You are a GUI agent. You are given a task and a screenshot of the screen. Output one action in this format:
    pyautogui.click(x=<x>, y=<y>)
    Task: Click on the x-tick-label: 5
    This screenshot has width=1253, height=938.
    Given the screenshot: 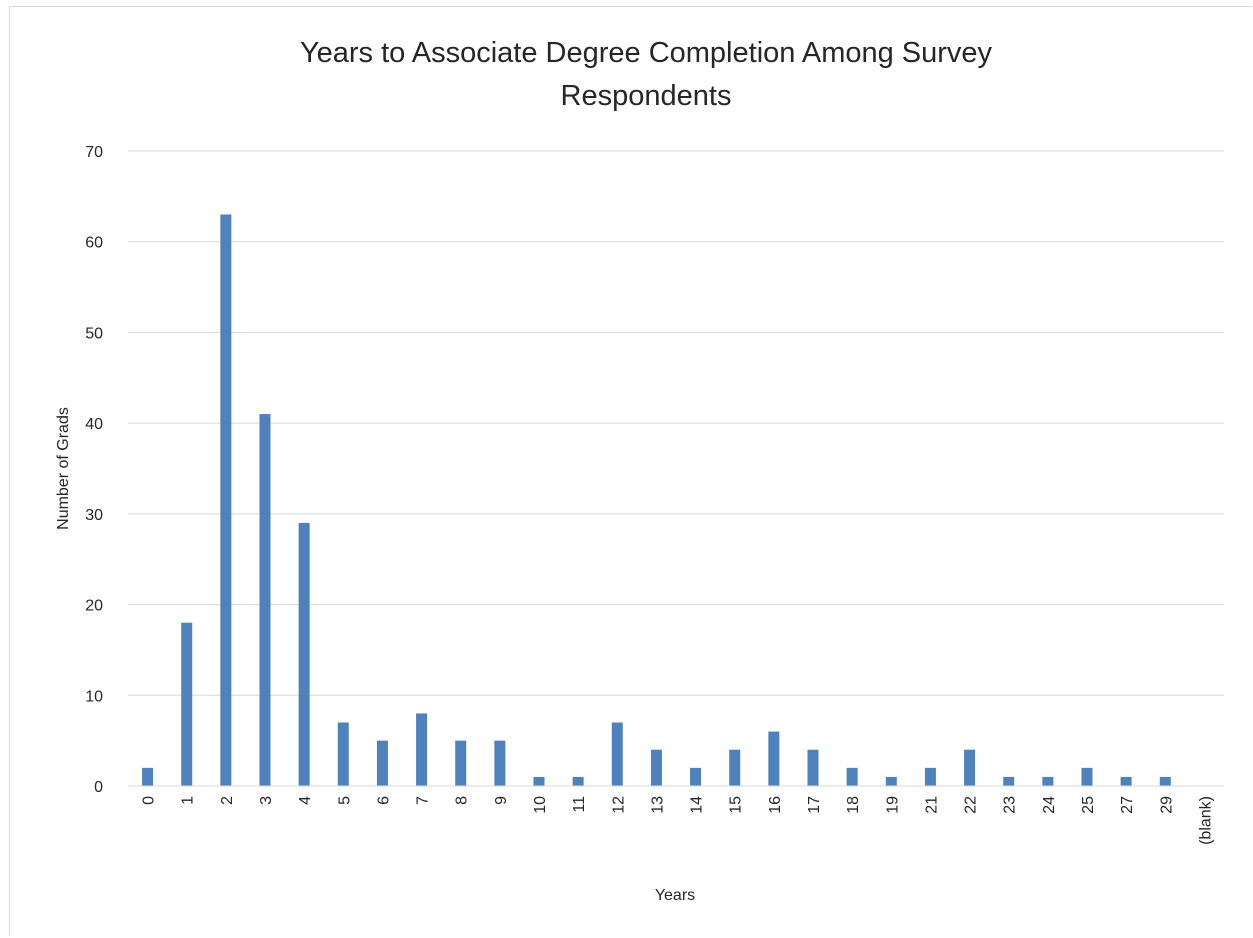 What is the action you would take?
    pyautogui.click(x=344, y=800)
    